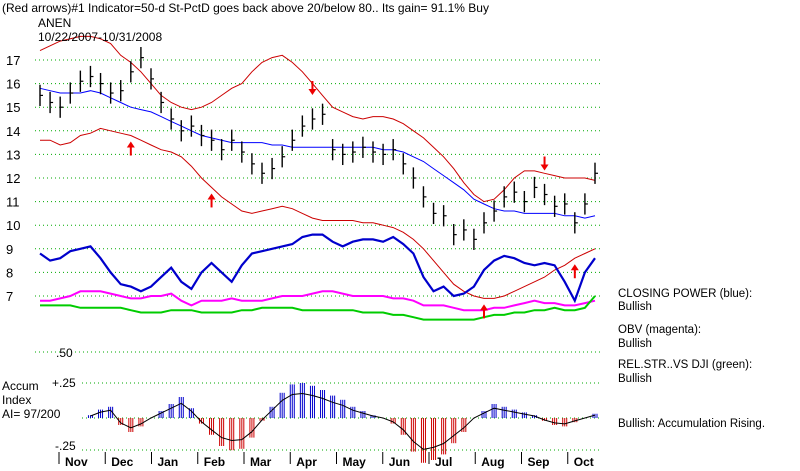 Image resolution: width=800 pixels, height=471 pixels. I want to click on closing-power-title: CLOSING POWER (blue):, so click(685, 294).